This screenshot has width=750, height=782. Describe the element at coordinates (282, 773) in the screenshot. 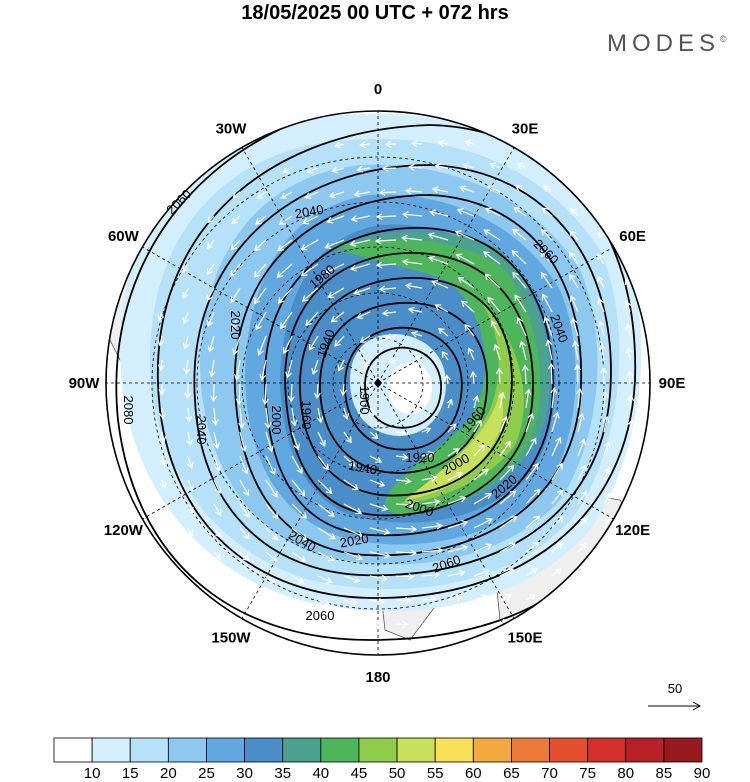

I see `colorbar-label: 35` at that location.